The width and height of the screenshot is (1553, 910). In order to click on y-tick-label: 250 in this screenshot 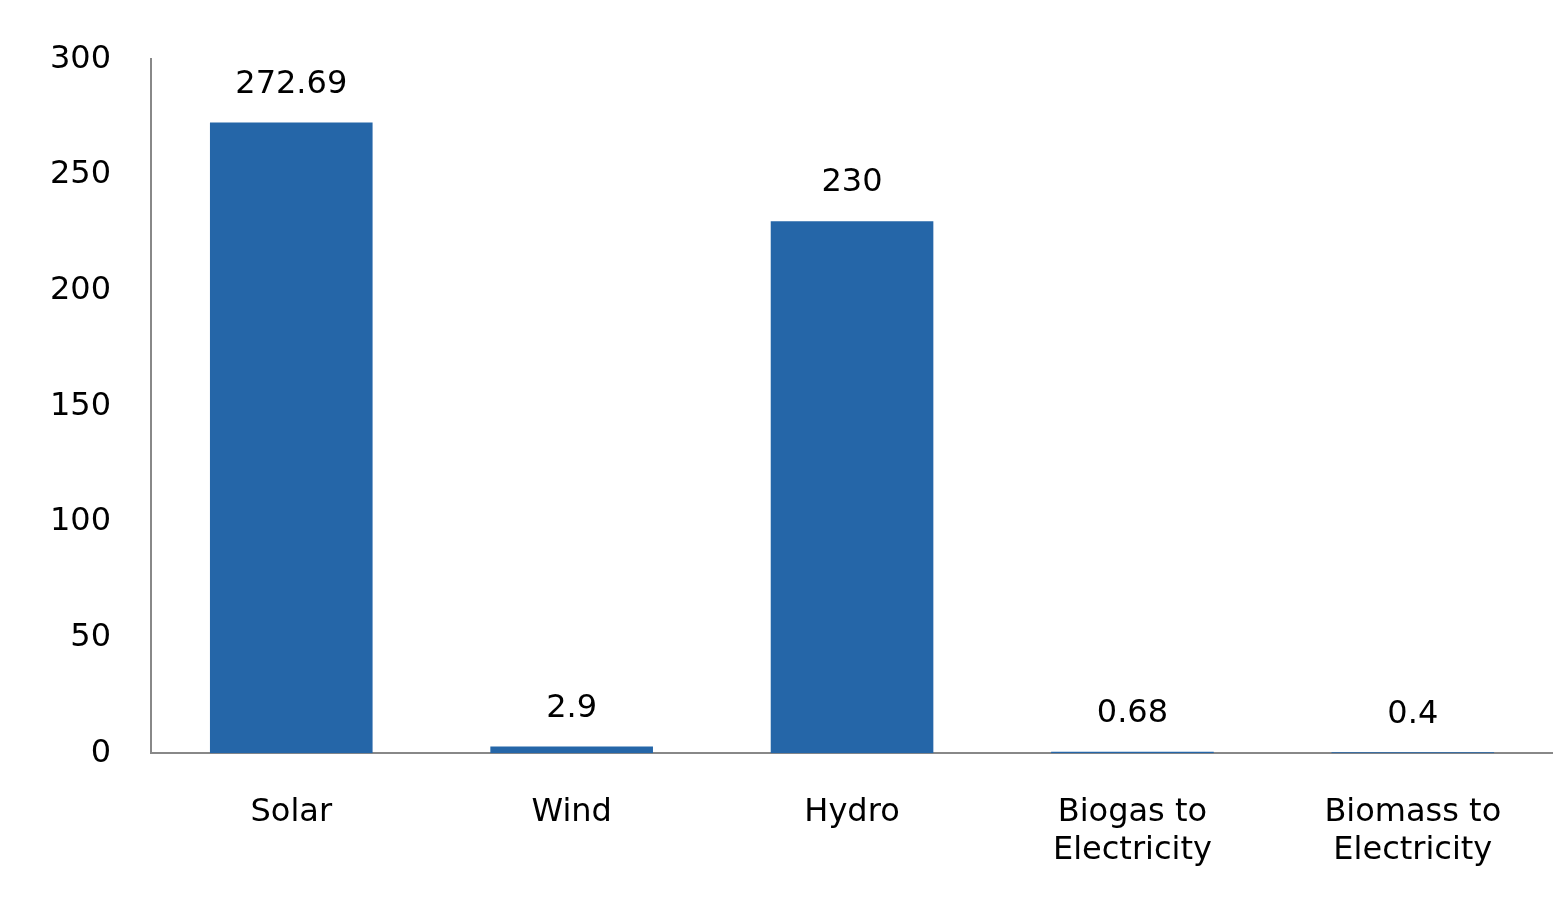, I will do `click(81, 172)`.